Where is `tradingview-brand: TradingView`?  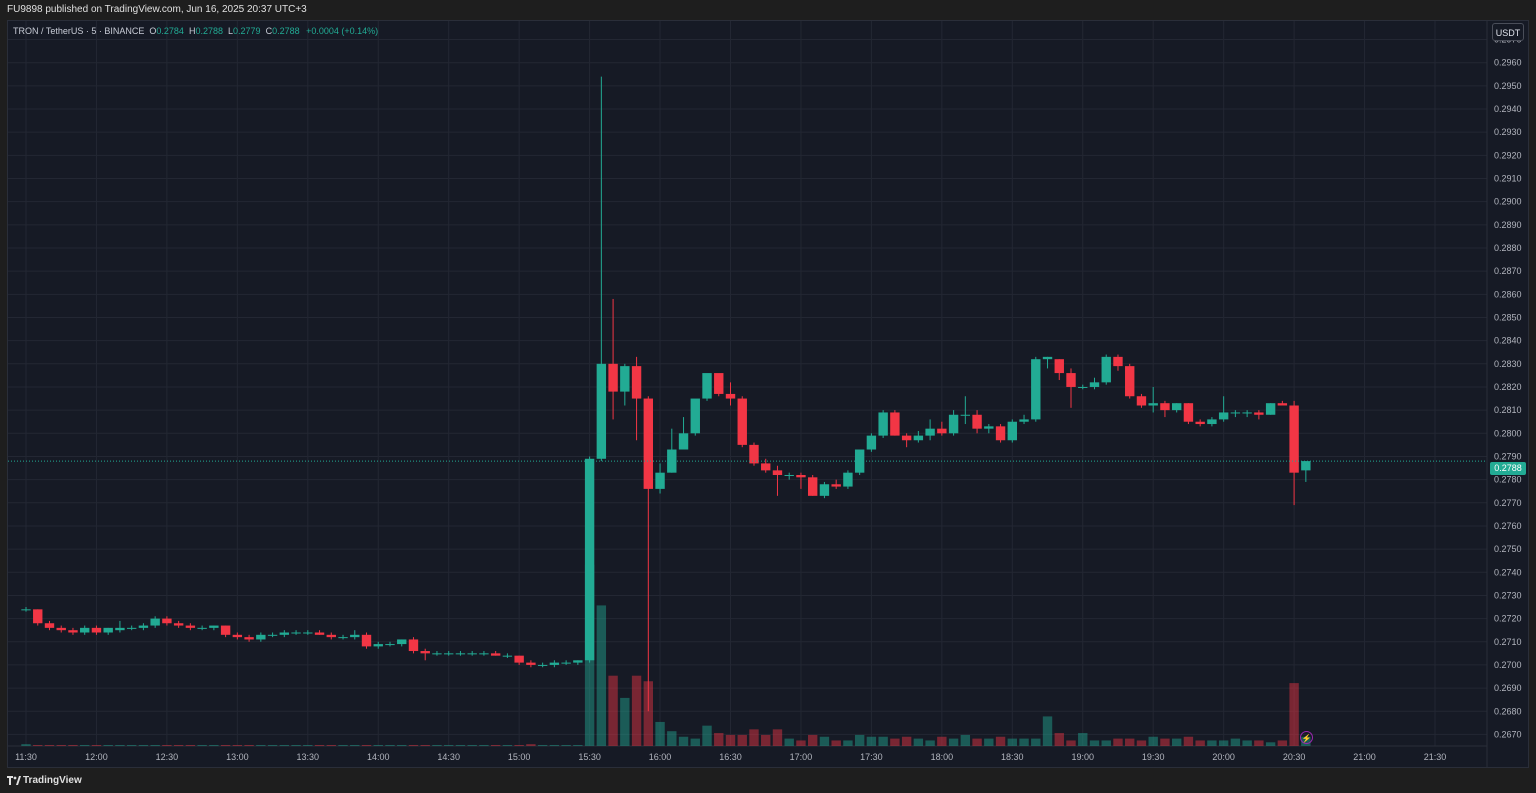 tradingview-brand: TradingView is located at coordinates (52, 780).